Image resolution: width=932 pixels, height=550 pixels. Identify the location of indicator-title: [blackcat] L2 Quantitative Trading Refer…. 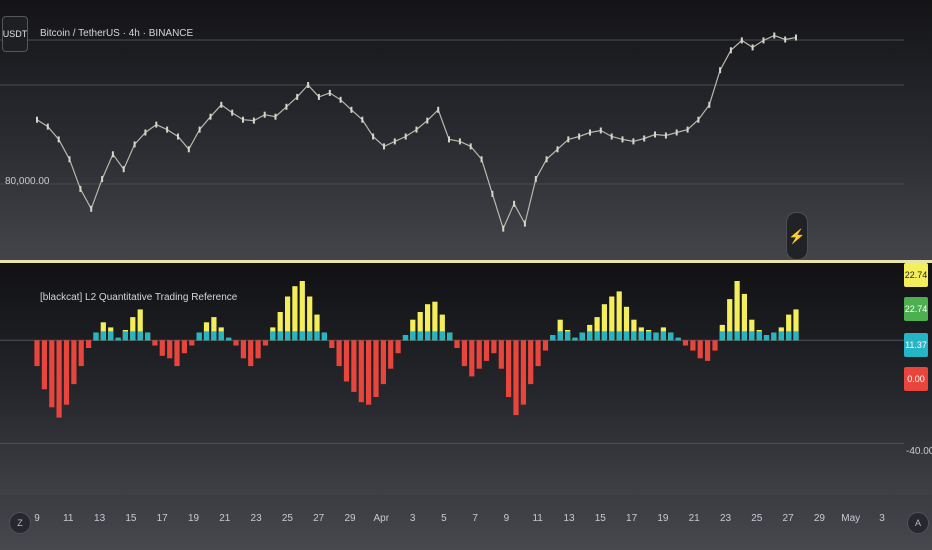
(139, 297).